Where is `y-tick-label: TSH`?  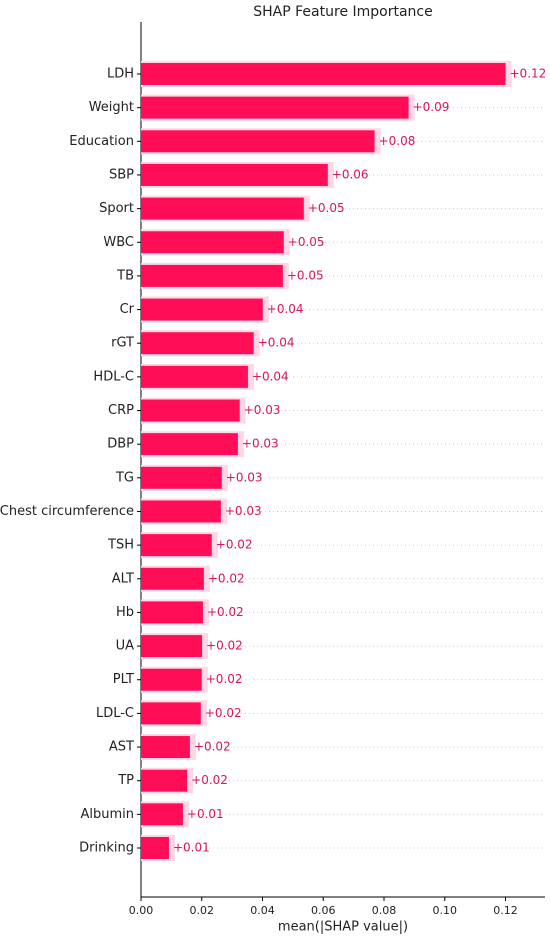
y-tick-label: TSH is located at coordinates (120, 545).